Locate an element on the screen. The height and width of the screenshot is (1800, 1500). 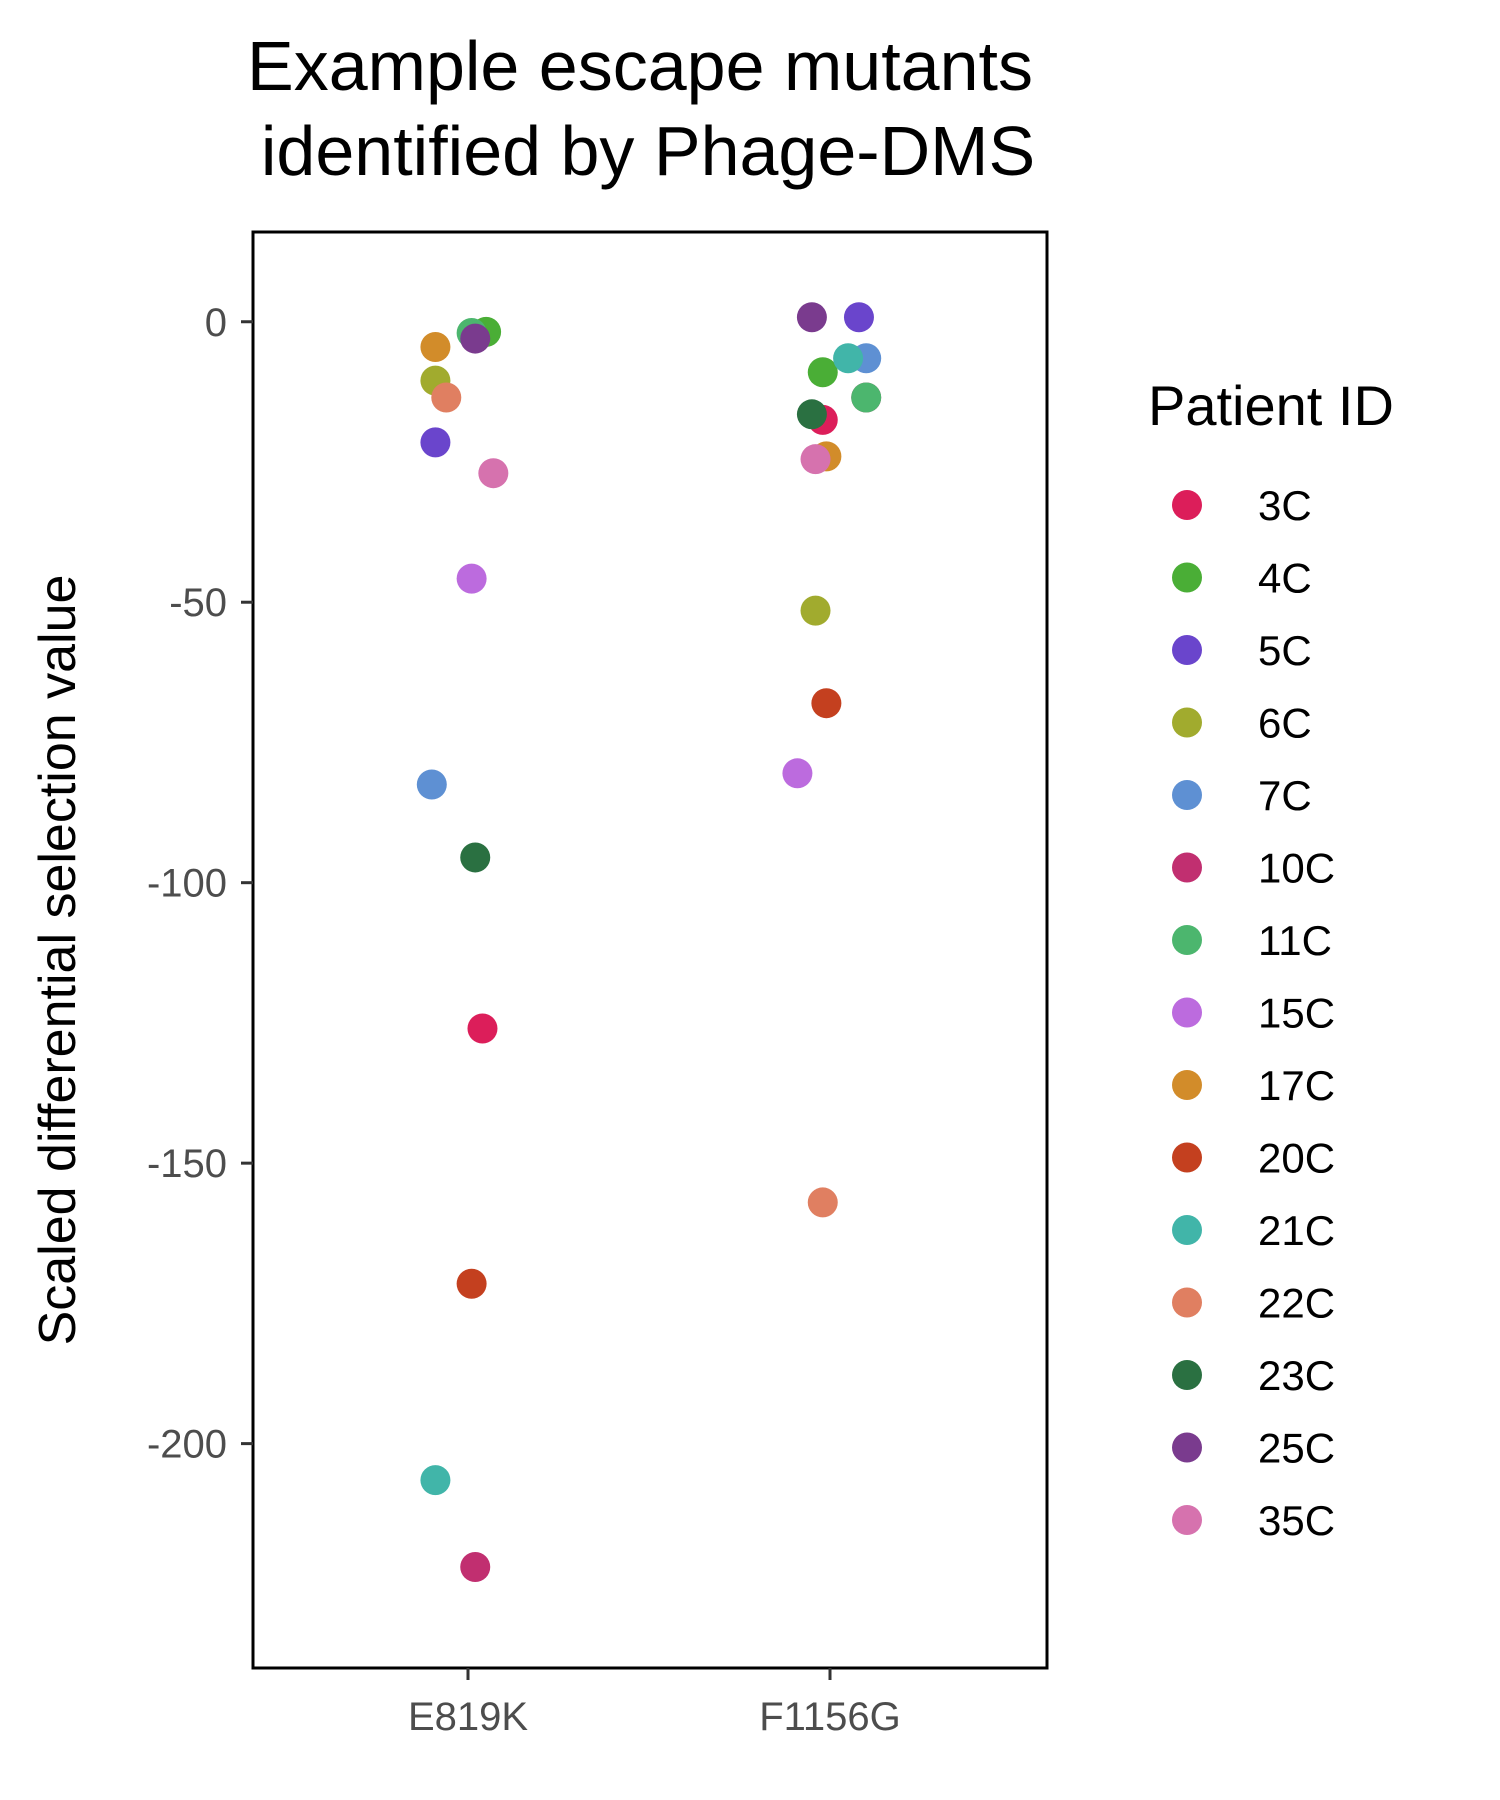
legend-item-21C: 21C is located at coordinates (1253, 1230).